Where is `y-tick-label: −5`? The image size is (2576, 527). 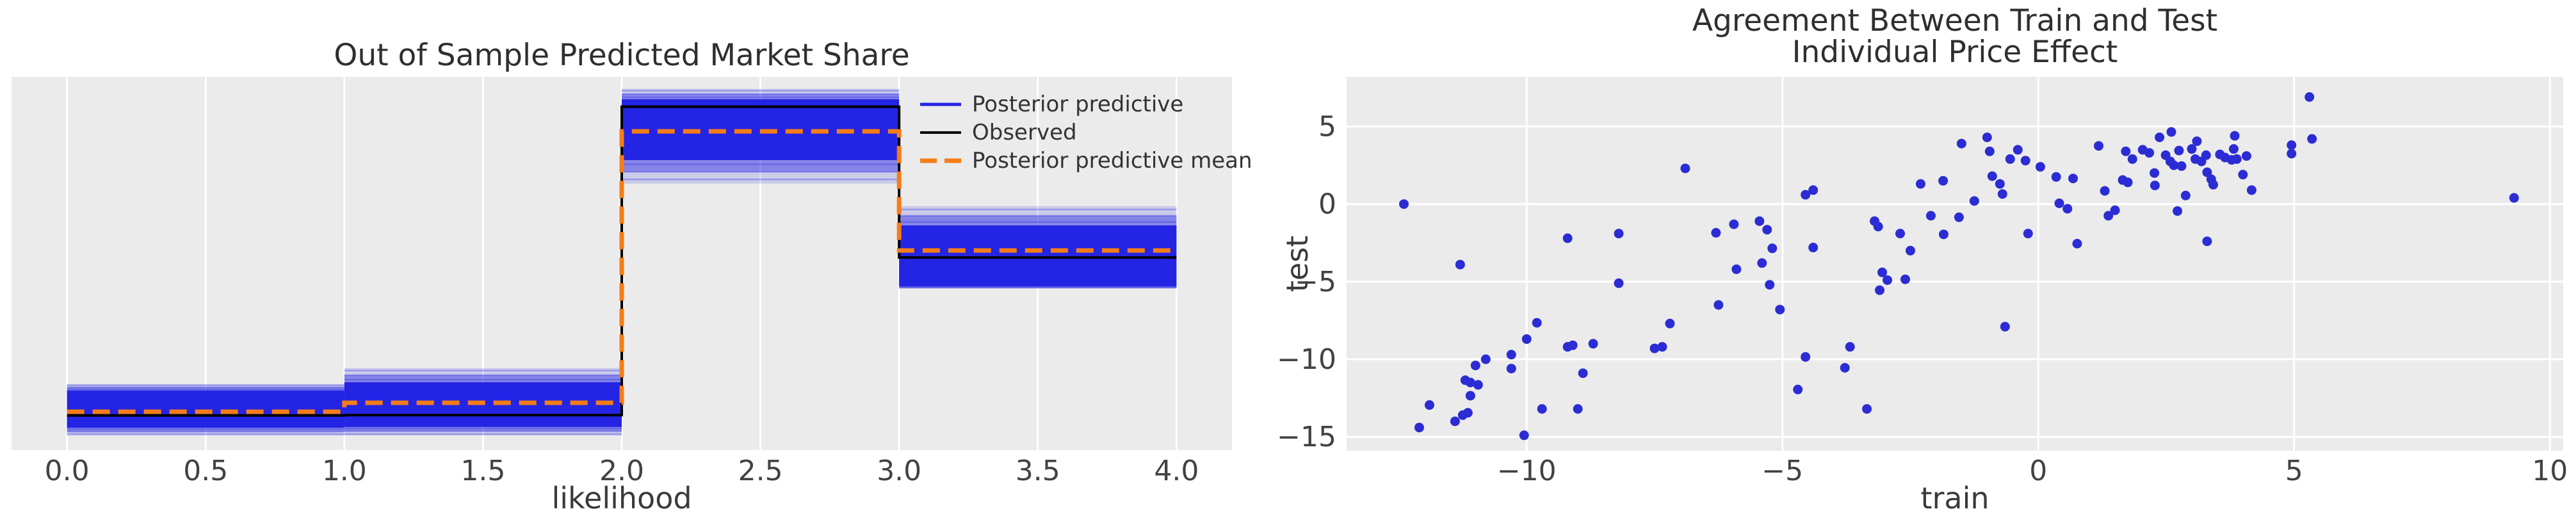
y-tick-label: −5 is located at coordinates (1315, 282).